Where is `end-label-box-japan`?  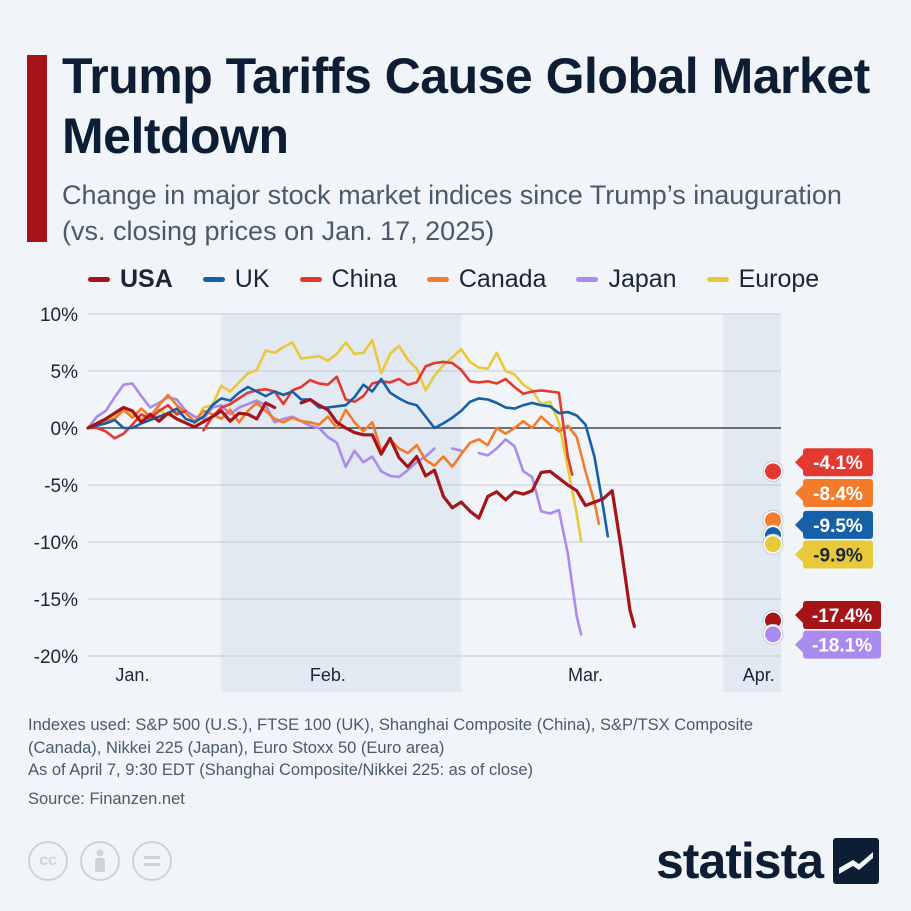
end-label-box-japan is located at coordinates (842, 644).